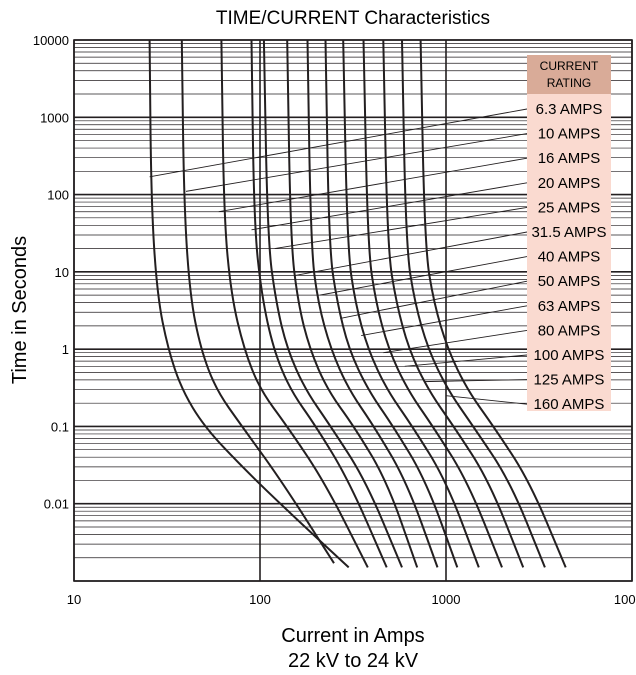 This screenshot has height=675, width=636. Describe the element at coordinates (260, 599) in the screenshot. I see `x-tick-label: 100` at that location.